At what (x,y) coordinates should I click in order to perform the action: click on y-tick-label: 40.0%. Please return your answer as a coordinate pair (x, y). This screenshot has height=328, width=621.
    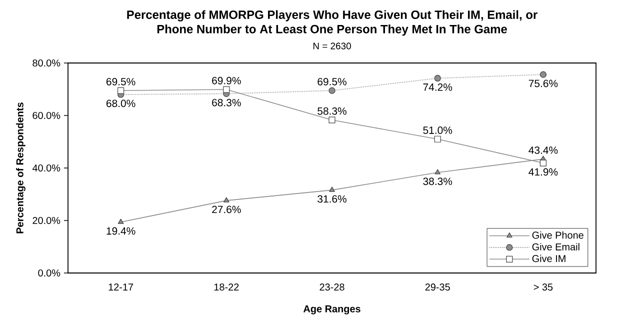
    Looking at the image, I should click on (46, 168).